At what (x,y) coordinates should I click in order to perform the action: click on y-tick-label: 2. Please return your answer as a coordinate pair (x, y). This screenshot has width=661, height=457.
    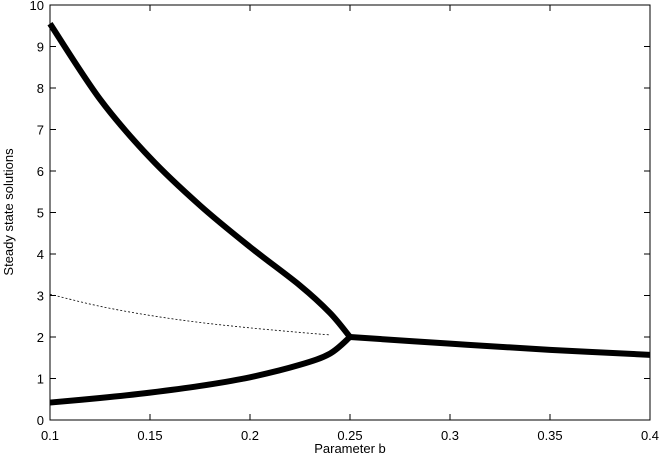
    Looking at the image, I should click on (40, 337).